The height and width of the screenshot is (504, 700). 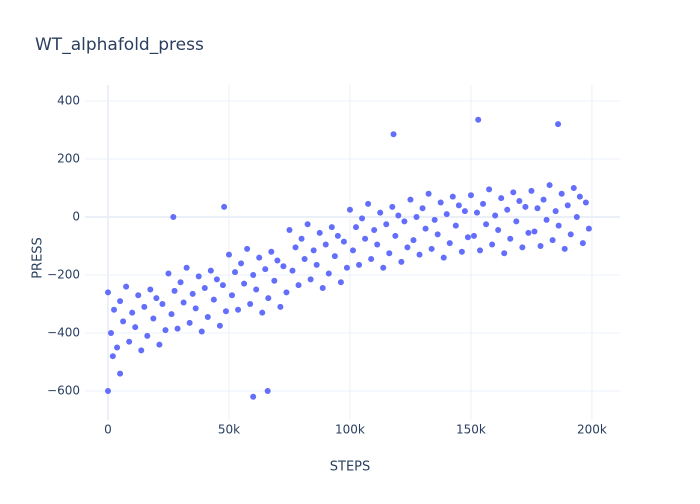 I want to click on chart-title: WT_alphafold_press, so click(x=119, y=45).